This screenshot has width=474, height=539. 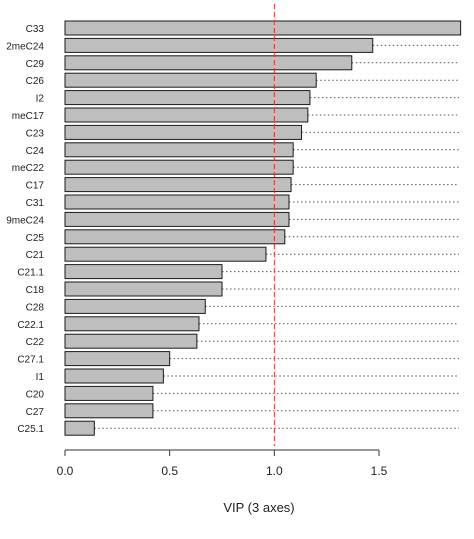 What do you see at coordinates (263, 28) in the screenshot?
I see `bar-c33` at bounding box center [263, 28].